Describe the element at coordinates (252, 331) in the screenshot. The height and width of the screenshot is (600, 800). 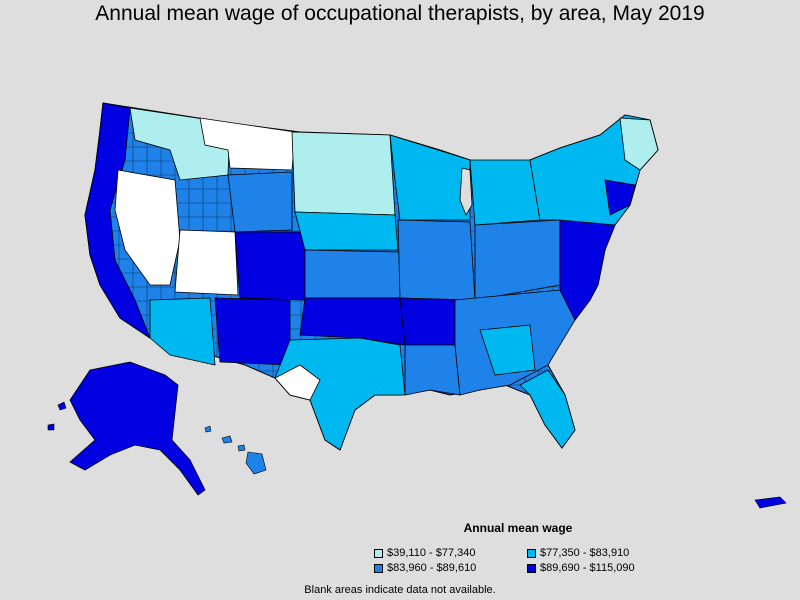
I see `region-new-mexico` at that location.